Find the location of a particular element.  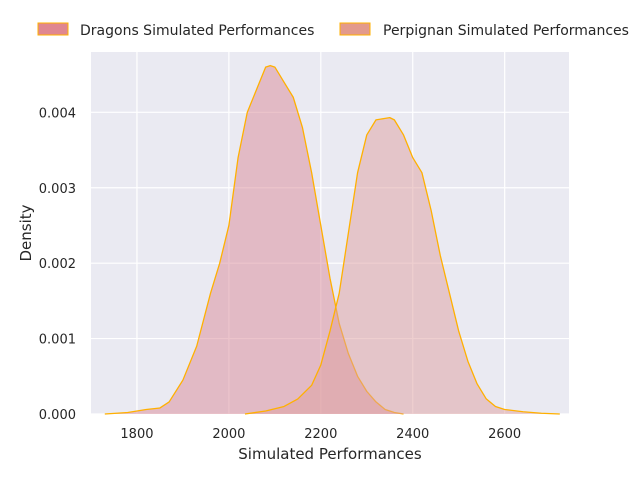

y-tick-labels: 0.000 0.001 0.002 0.003 0.004 is located at coordinates (57, 264).